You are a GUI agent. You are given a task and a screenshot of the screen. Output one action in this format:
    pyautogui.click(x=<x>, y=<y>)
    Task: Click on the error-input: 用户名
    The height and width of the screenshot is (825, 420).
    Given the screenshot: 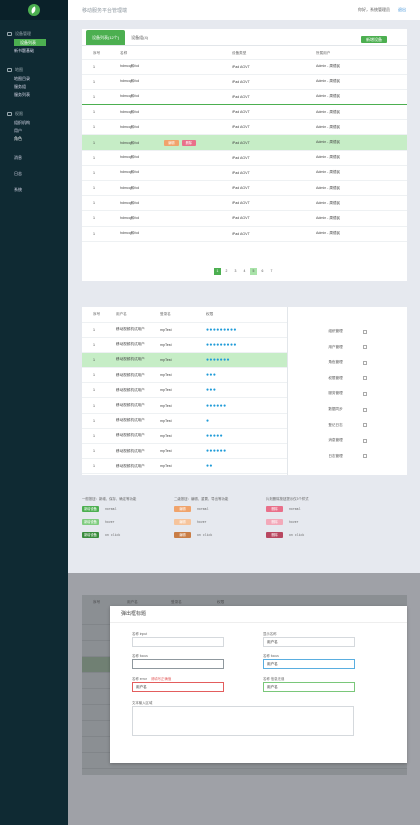 What is the action you would take?
    pyautogui.click(x=178, y=687)
    